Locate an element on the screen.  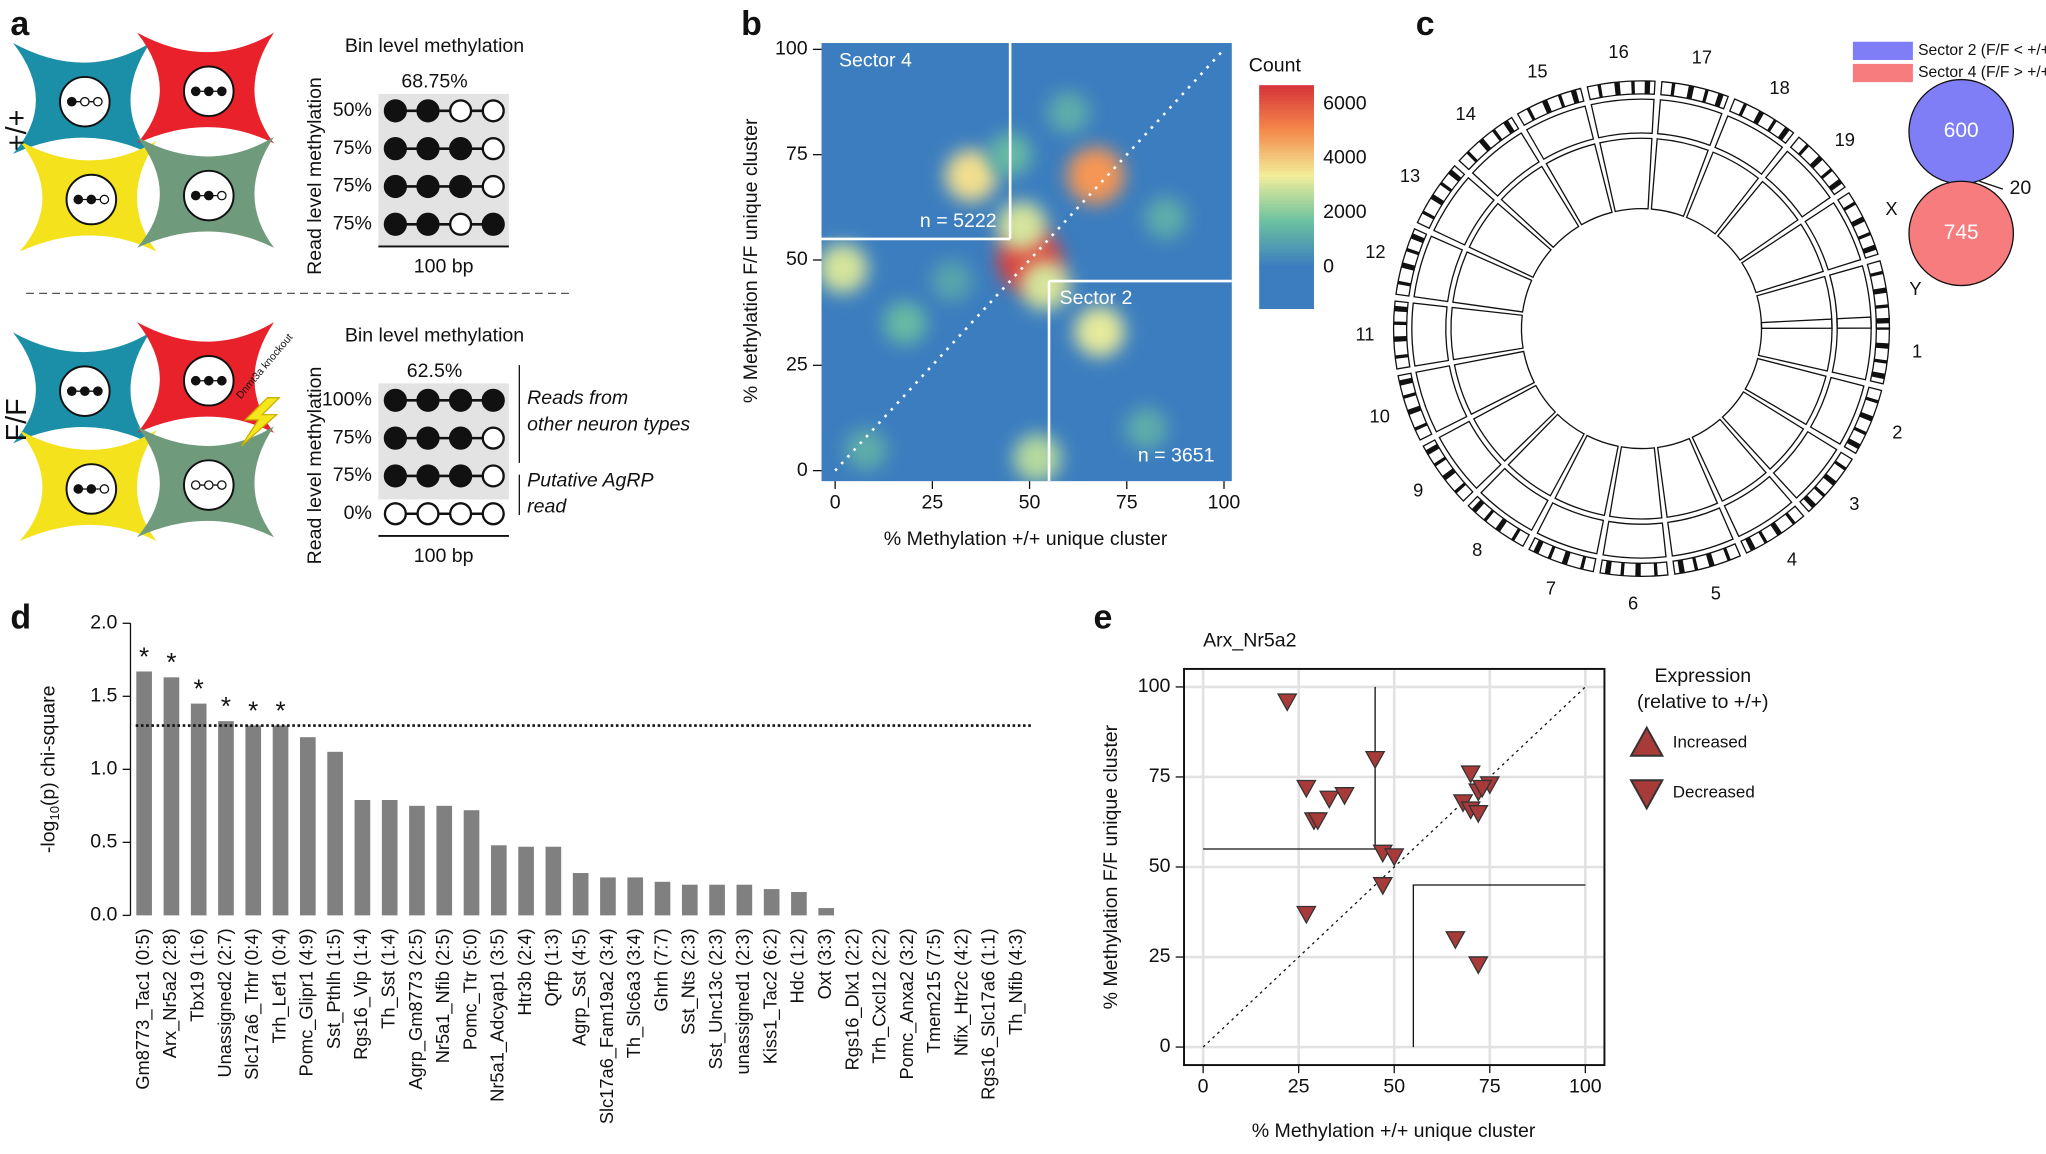
x-tick-label: Pomc_Ttr (5:0) is located at coordinates (470, 989).